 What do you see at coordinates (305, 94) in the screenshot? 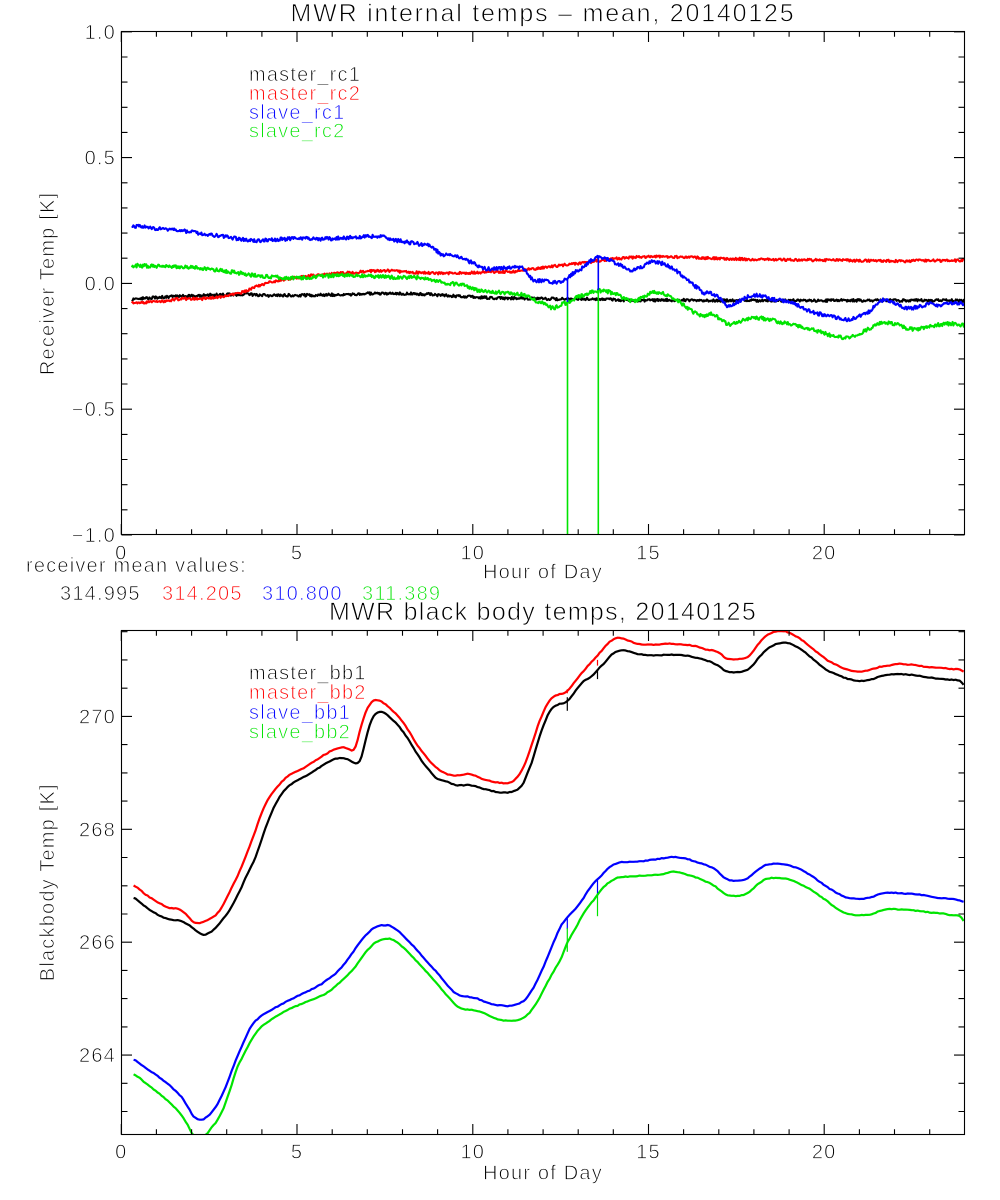
I see `svg-text: master_rc2` at bounding box center [305, 94].